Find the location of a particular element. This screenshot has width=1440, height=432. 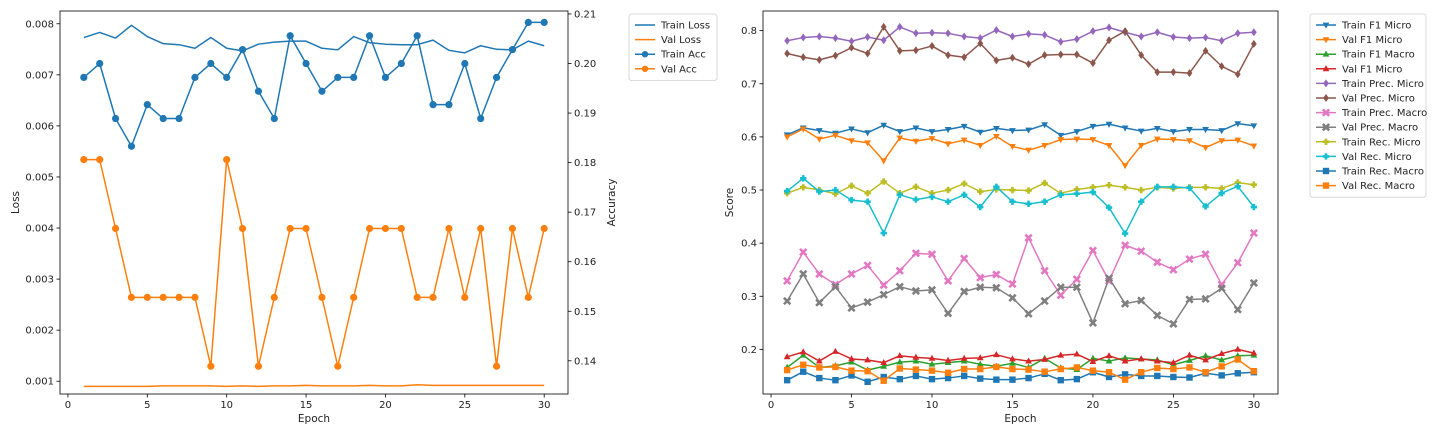

legend-label: Val Rec. Micro is located at coordinates (1377, 157).